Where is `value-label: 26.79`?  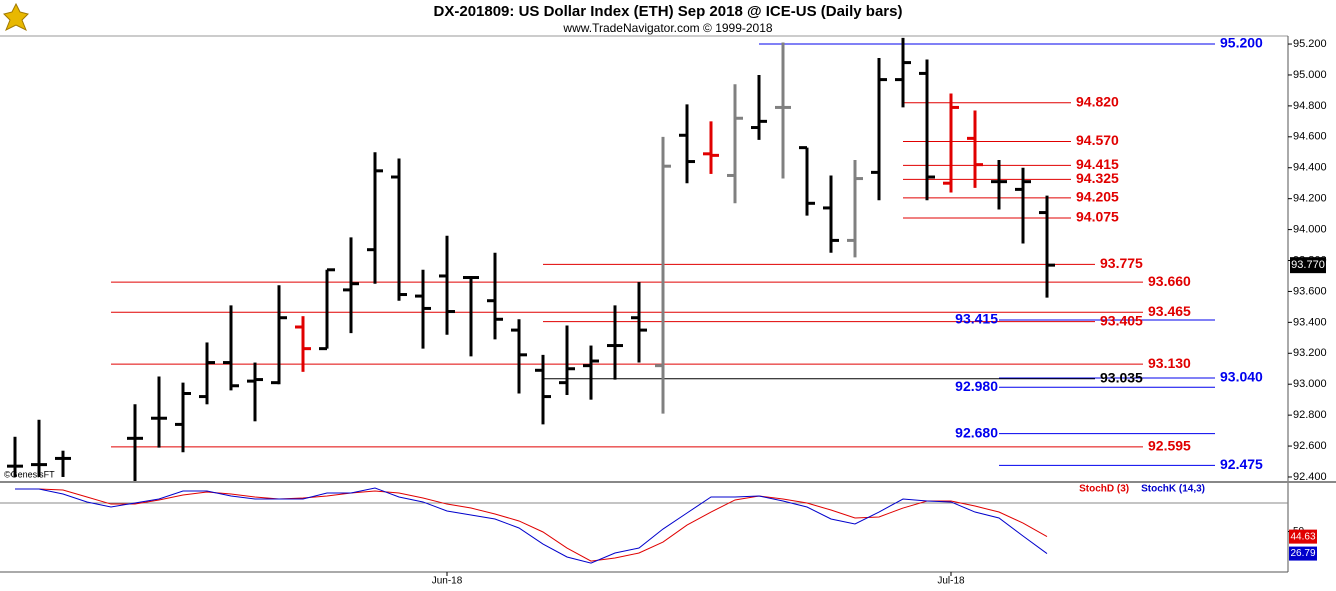 value-label: 26.79 is located at coordinates (1302, 553).